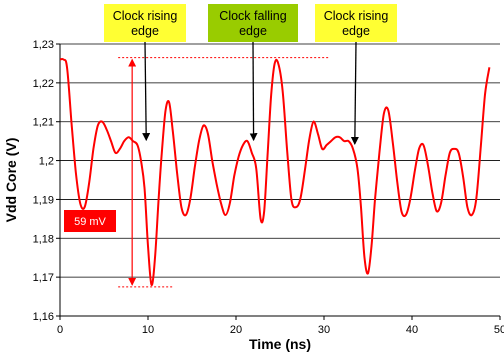 The image size is (504, 355). I want to click on y-tick-labels: 1,16 1,17 1,18 1,19 1,2 1,21 1,22 1,23, so click(43, 181).